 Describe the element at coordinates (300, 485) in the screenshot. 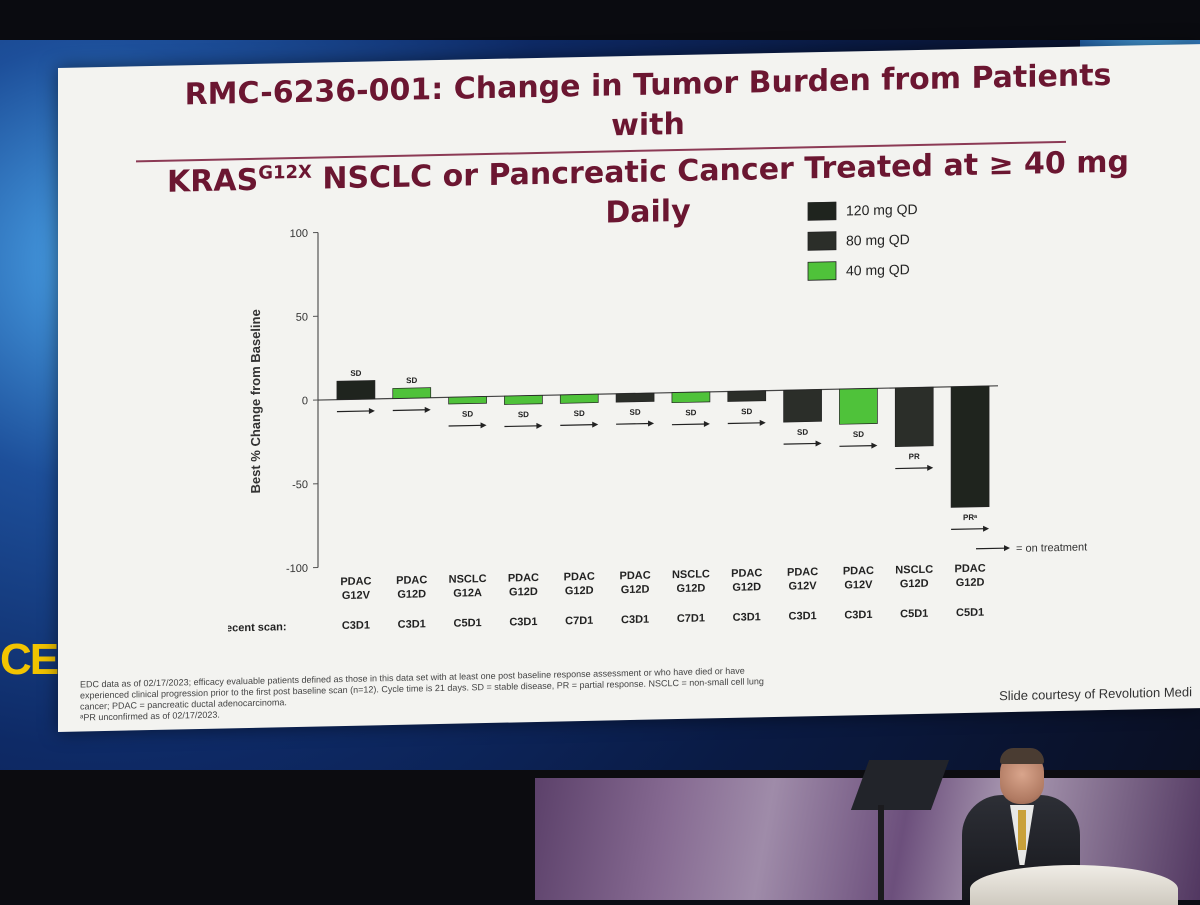

I see `y-tick-label: -50` at that location.